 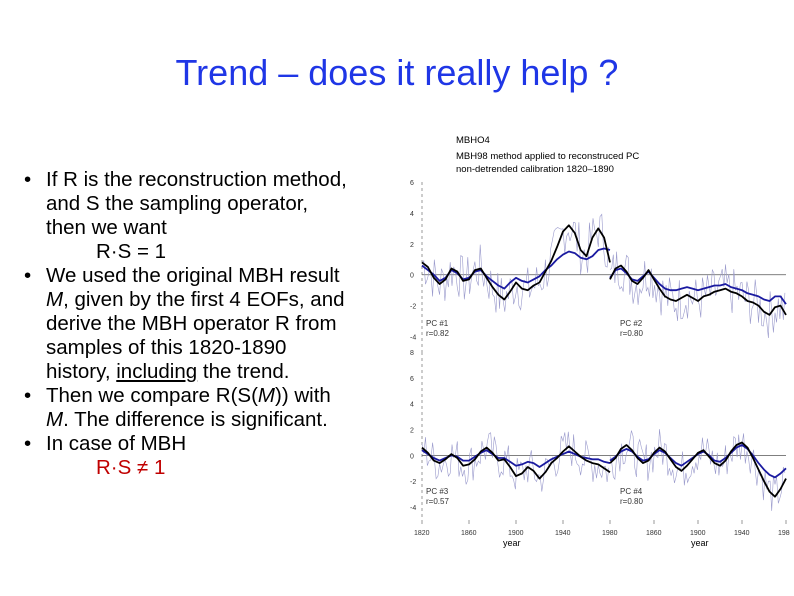 What do you see at coordinates (437, 323) in the screenshot?
I see `panel-label: PC #1` at bounding box center [437, 323].